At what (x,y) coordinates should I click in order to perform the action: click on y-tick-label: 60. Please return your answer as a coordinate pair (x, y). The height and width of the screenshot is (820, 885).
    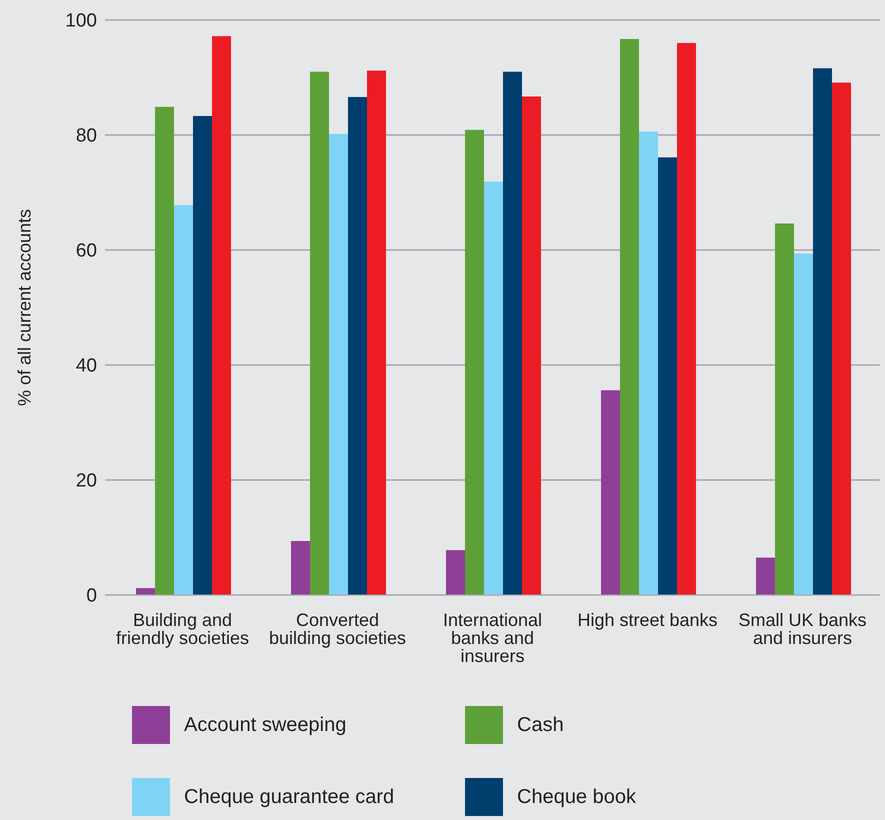
    Looking at the image, I should click on (86, 251).